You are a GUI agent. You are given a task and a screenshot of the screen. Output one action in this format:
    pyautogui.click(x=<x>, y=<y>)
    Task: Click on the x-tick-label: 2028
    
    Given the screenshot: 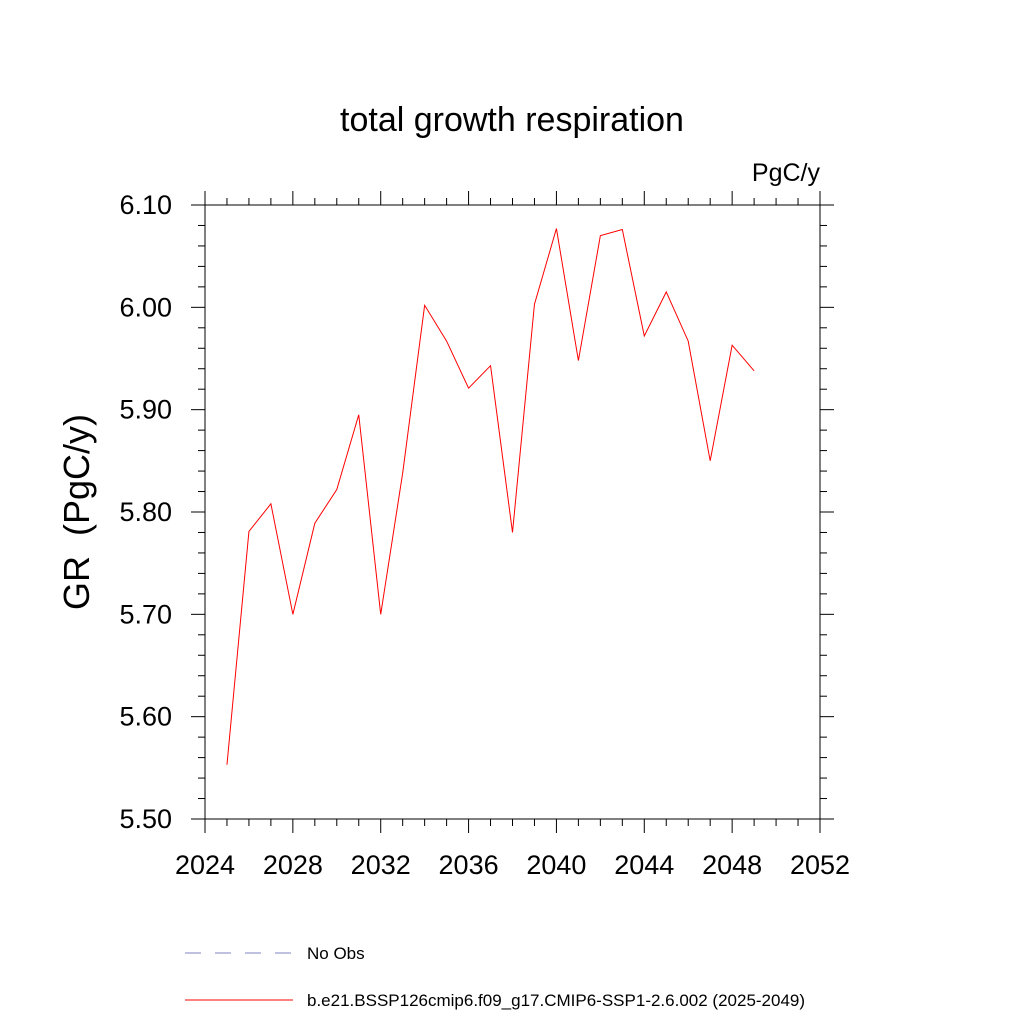 What is the action you would take?
    pyautogui.click(x=293, y=865)
    